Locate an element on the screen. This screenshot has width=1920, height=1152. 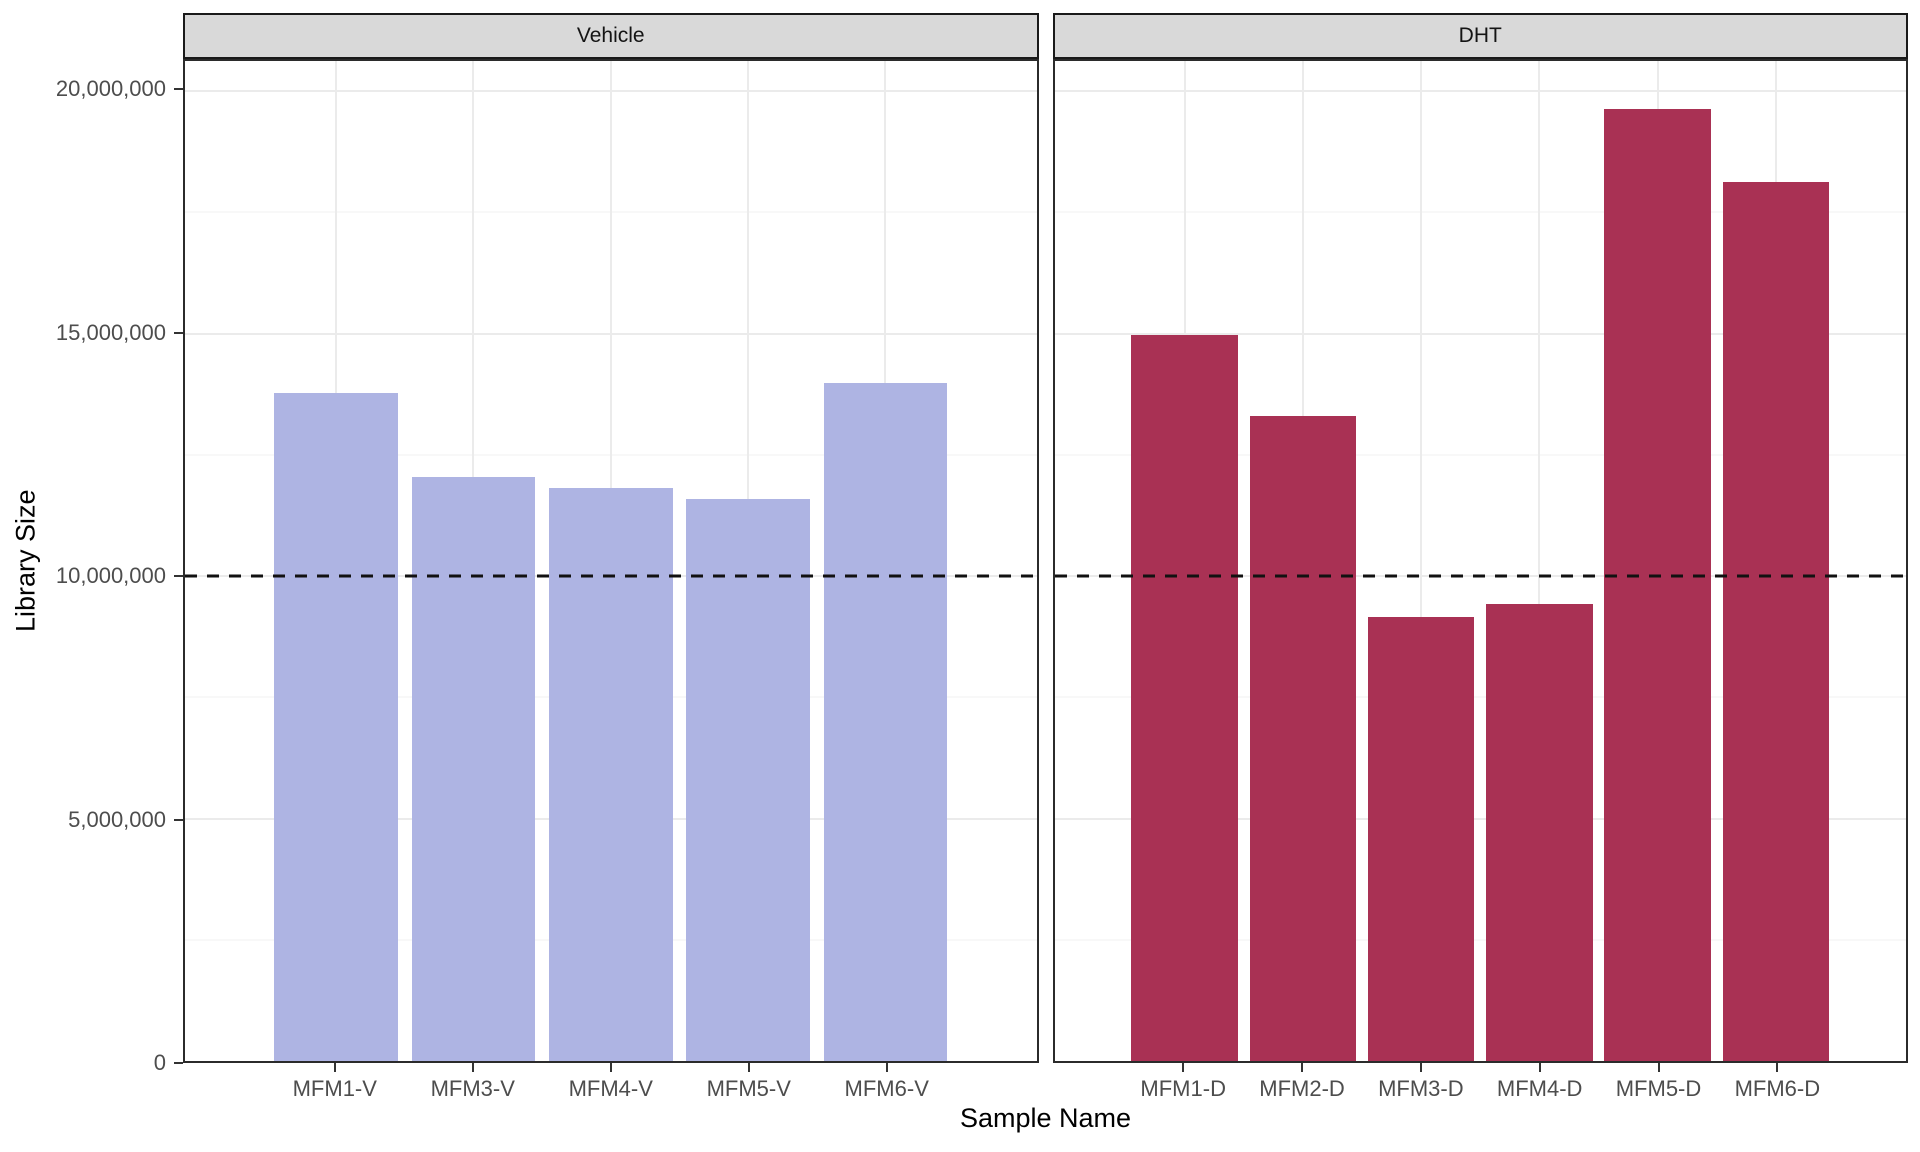
x-slot: MFM4-V is located at coordinates (611, 1084).